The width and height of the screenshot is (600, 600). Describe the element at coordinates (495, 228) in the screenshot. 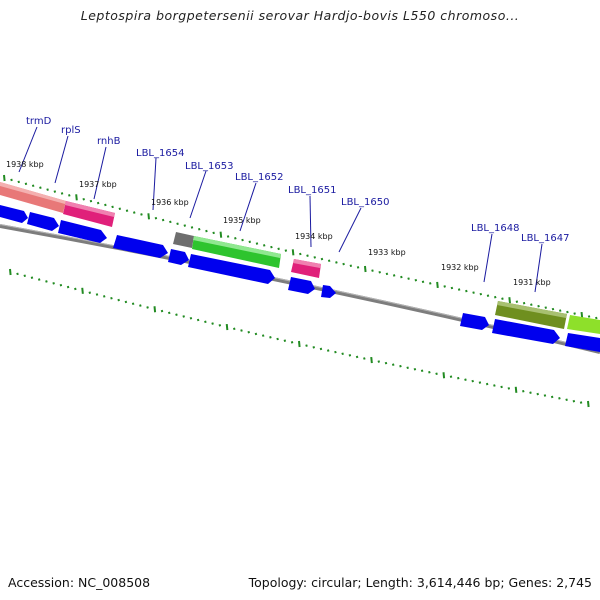

I see `gene-label-LBL_1648: LBL_1648` at that location.